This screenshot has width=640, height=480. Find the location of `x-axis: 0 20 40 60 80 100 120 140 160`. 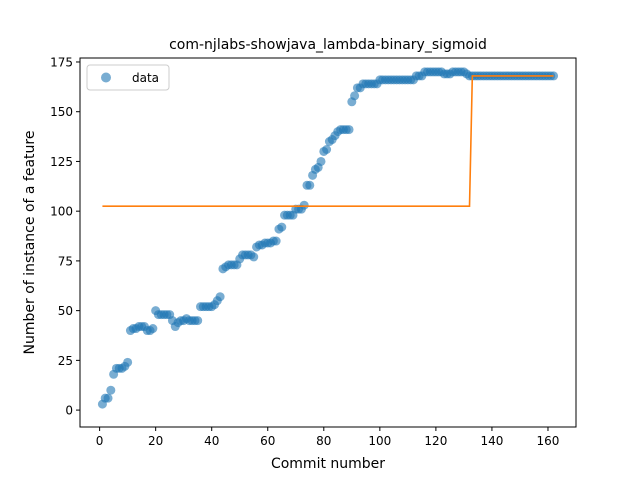

x-axis: 0 20 40 60 80 100 120 140 160 is located at coordinates (328, 437).